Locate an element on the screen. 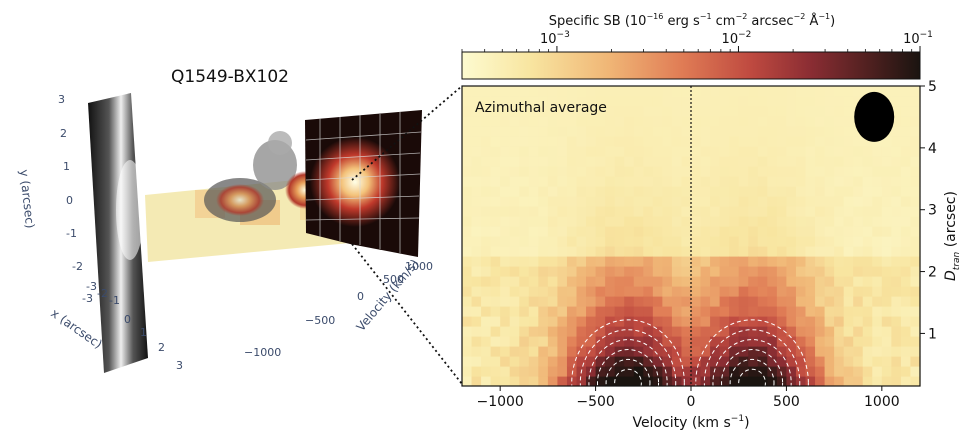 The image size is (965, 432). x-tick-label: −1000 is located at coordinates (499, 402).